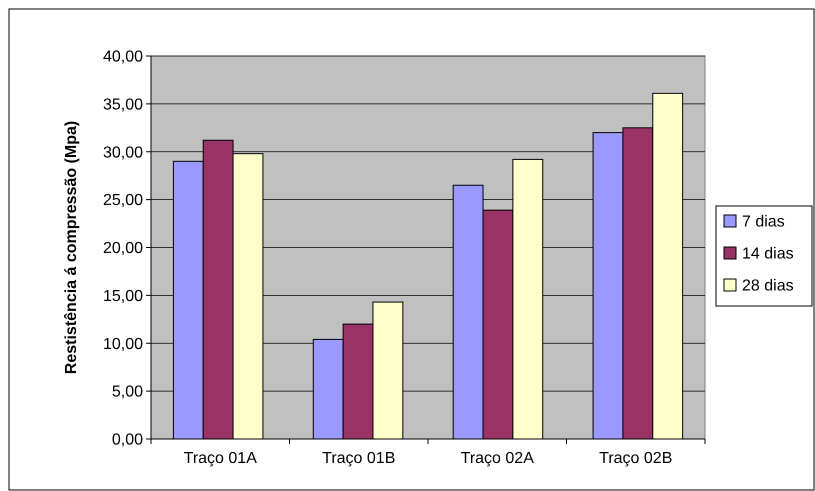 The image size is (815, 491). Describe the element at coordinates (359, 458) in the screenshot. I see `x-tick-label: Traço 01B` at that location.